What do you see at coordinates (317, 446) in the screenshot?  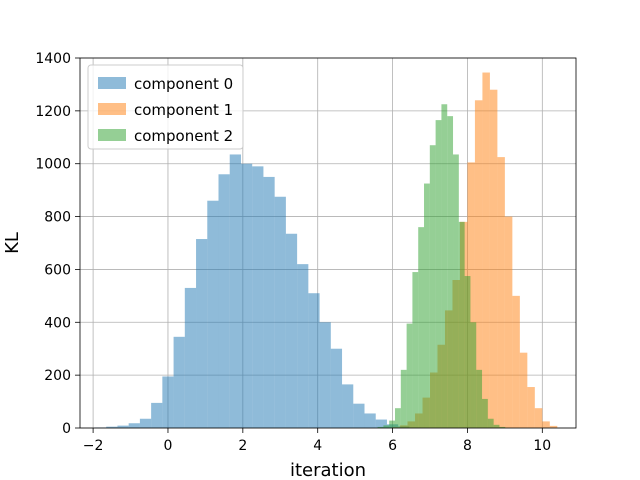 I see `x-tick-label: 4` at bounding box center [317, 446].